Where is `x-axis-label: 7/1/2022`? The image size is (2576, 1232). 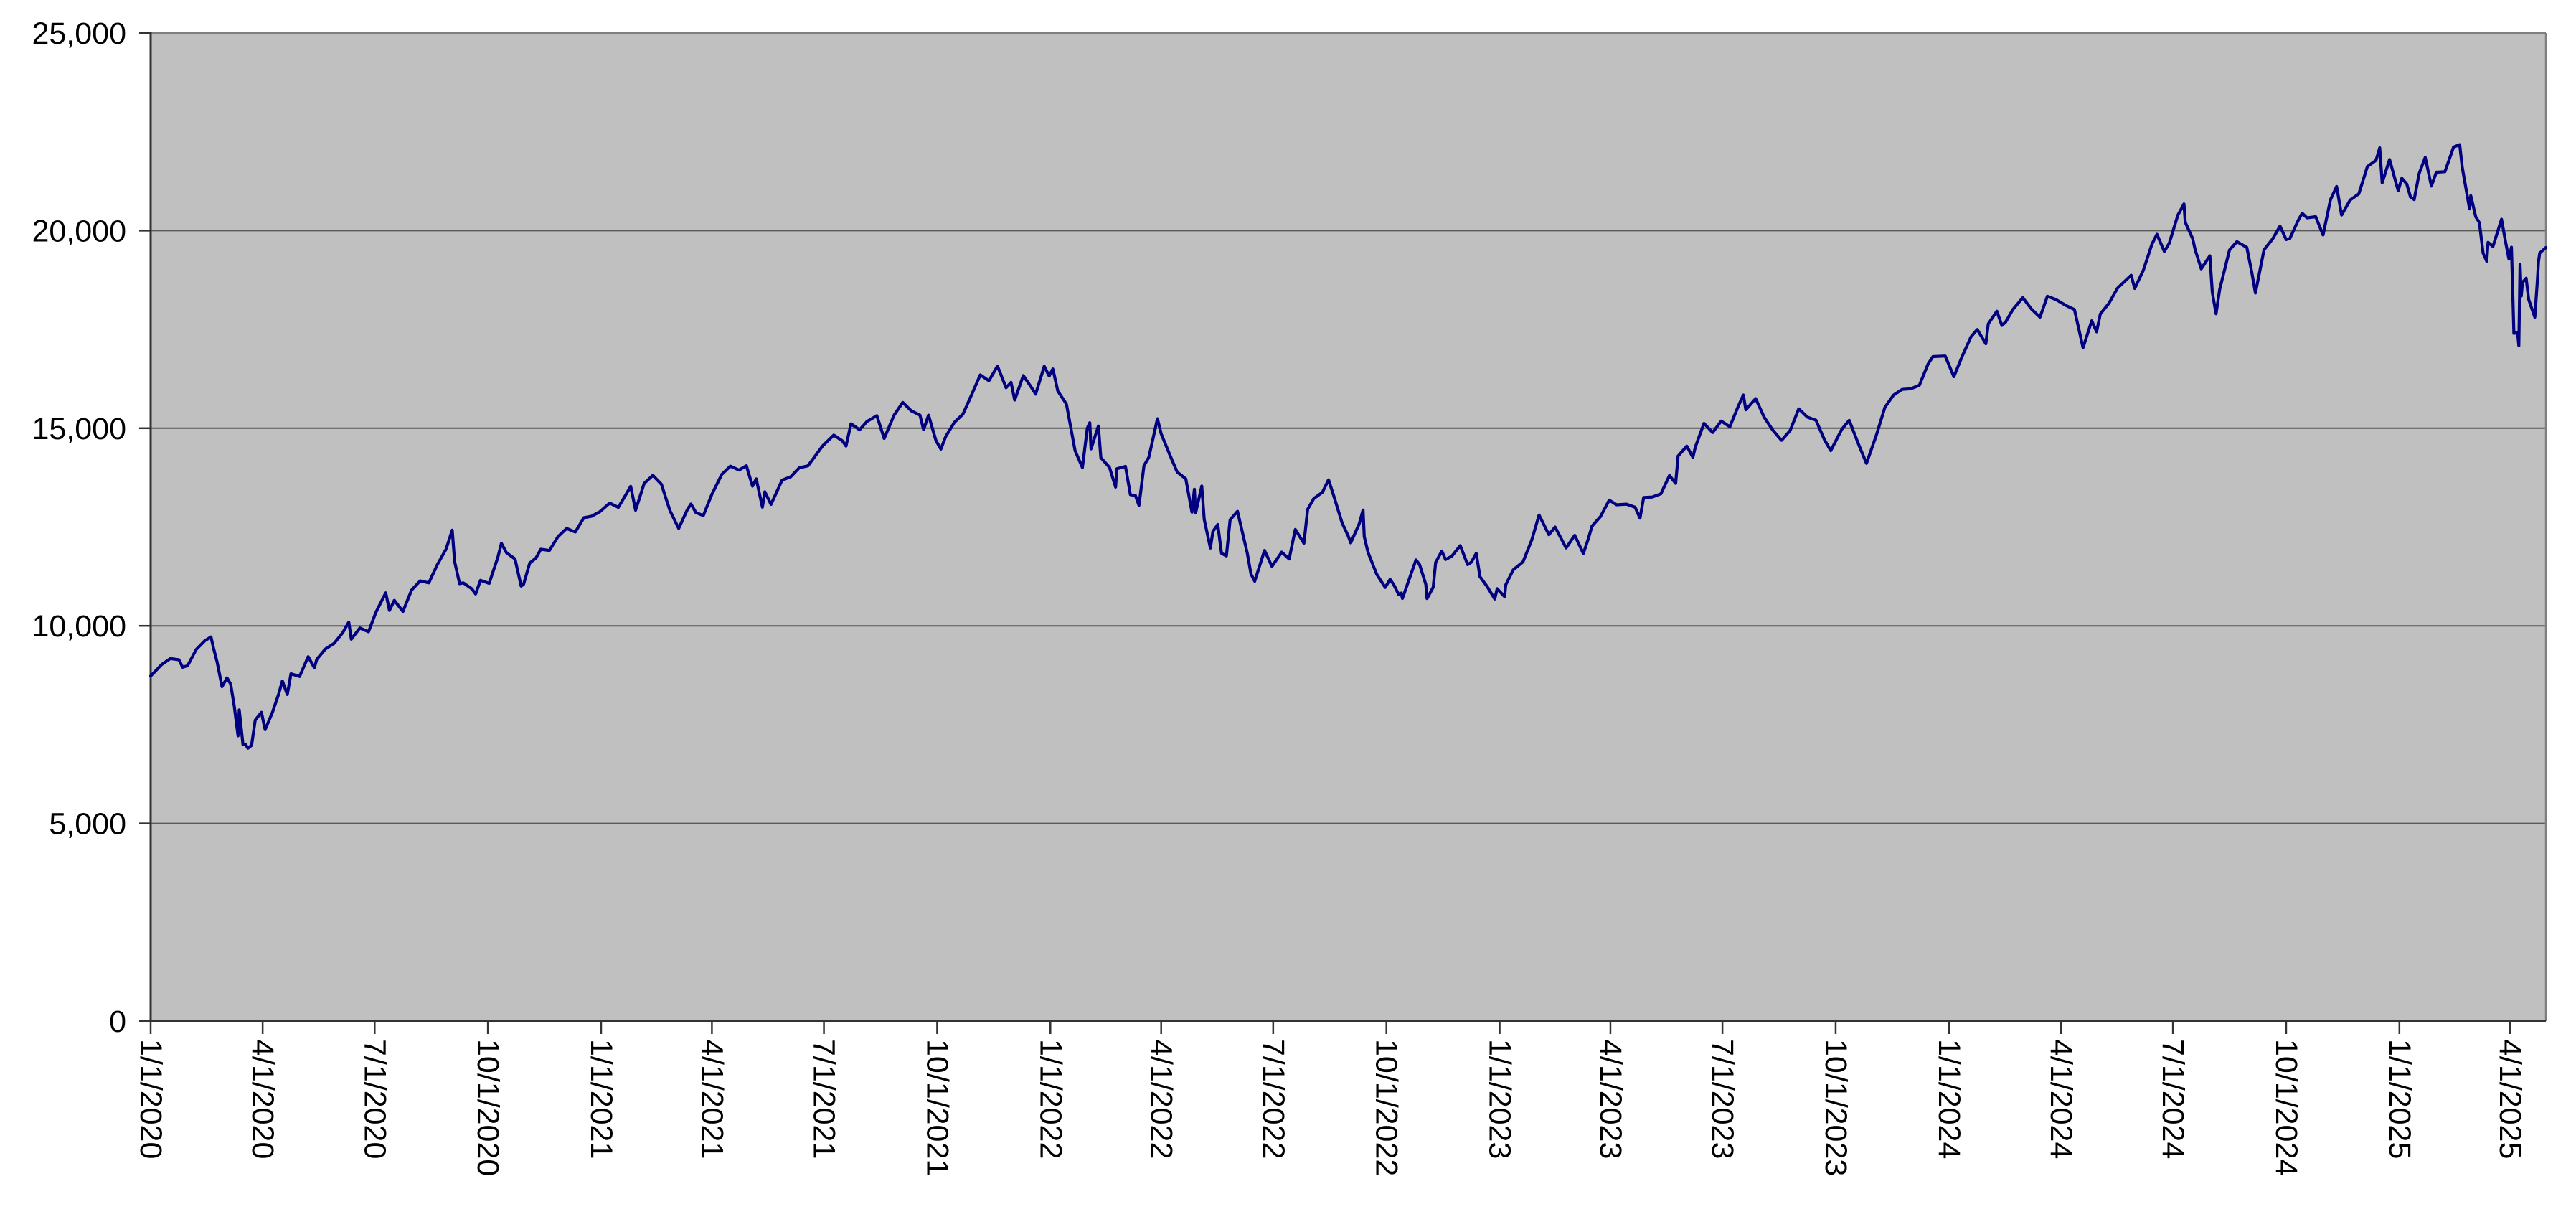
x-axis-label: 7/1/2022 is located at coordinates (1273, 1099).